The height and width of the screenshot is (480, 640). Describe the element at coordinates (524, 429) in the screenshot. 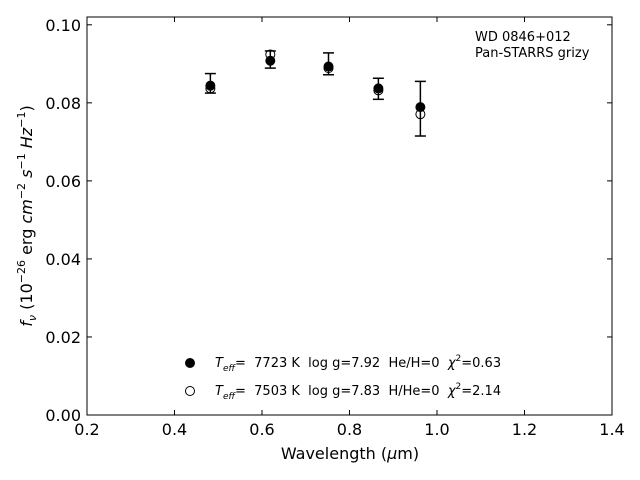

I see `x-tick-label: 1.2` at that location.